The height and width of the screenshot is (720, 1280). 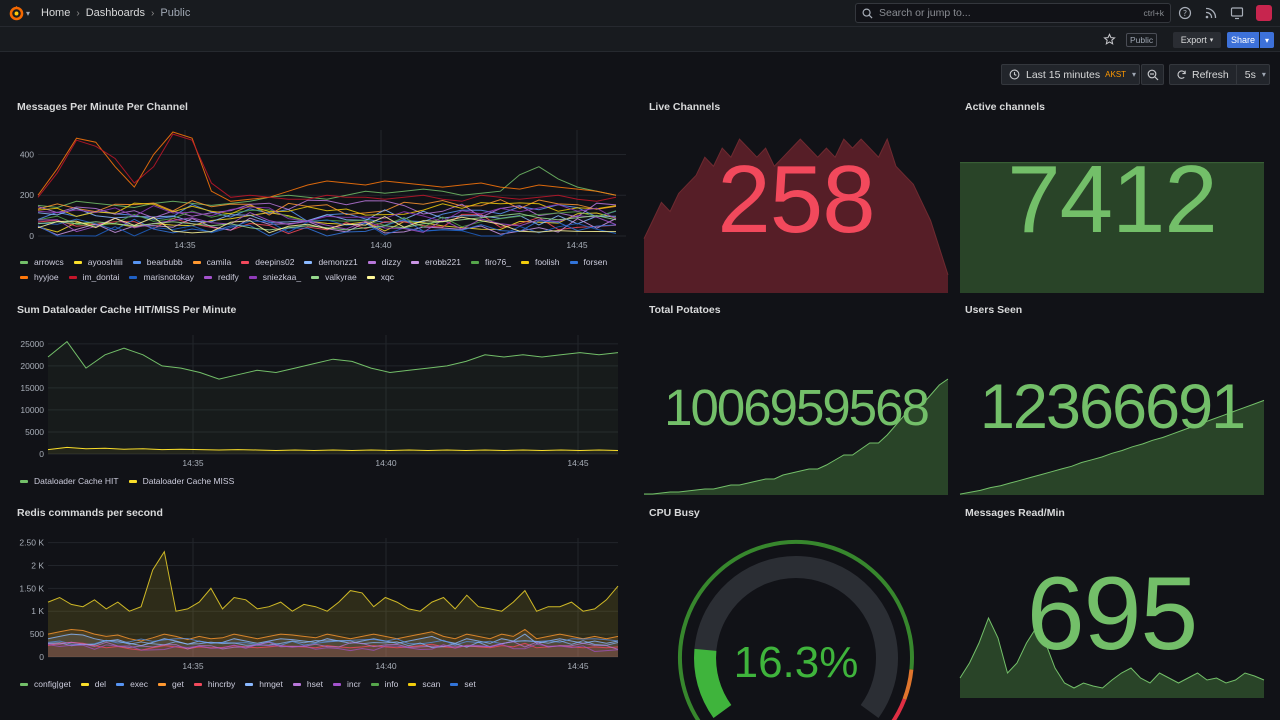 What do you see at coordinates (115, 13) in the screenshot?
I see `breadcrumb-dashboards: Dashboards` at bounding box center [115, 13].